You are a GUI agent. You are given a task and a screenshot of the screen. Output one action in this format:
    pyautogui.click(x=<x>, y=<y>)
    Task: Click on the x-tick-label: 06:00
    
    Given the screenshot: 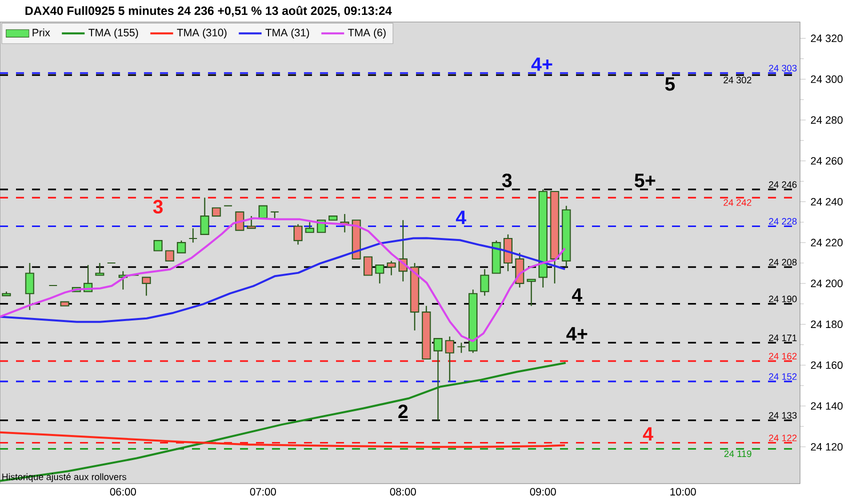 What is the action you would take?
    pyautogui.click(x=123, y=492)
    